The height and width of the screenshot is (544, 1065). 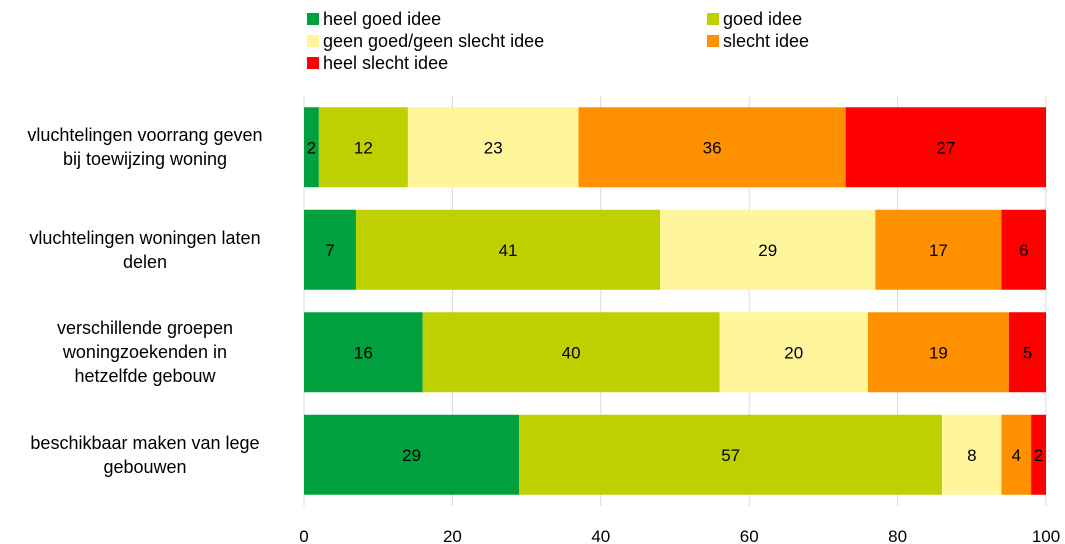 I want to click on data-label: 20, so click(x=793, y=352).